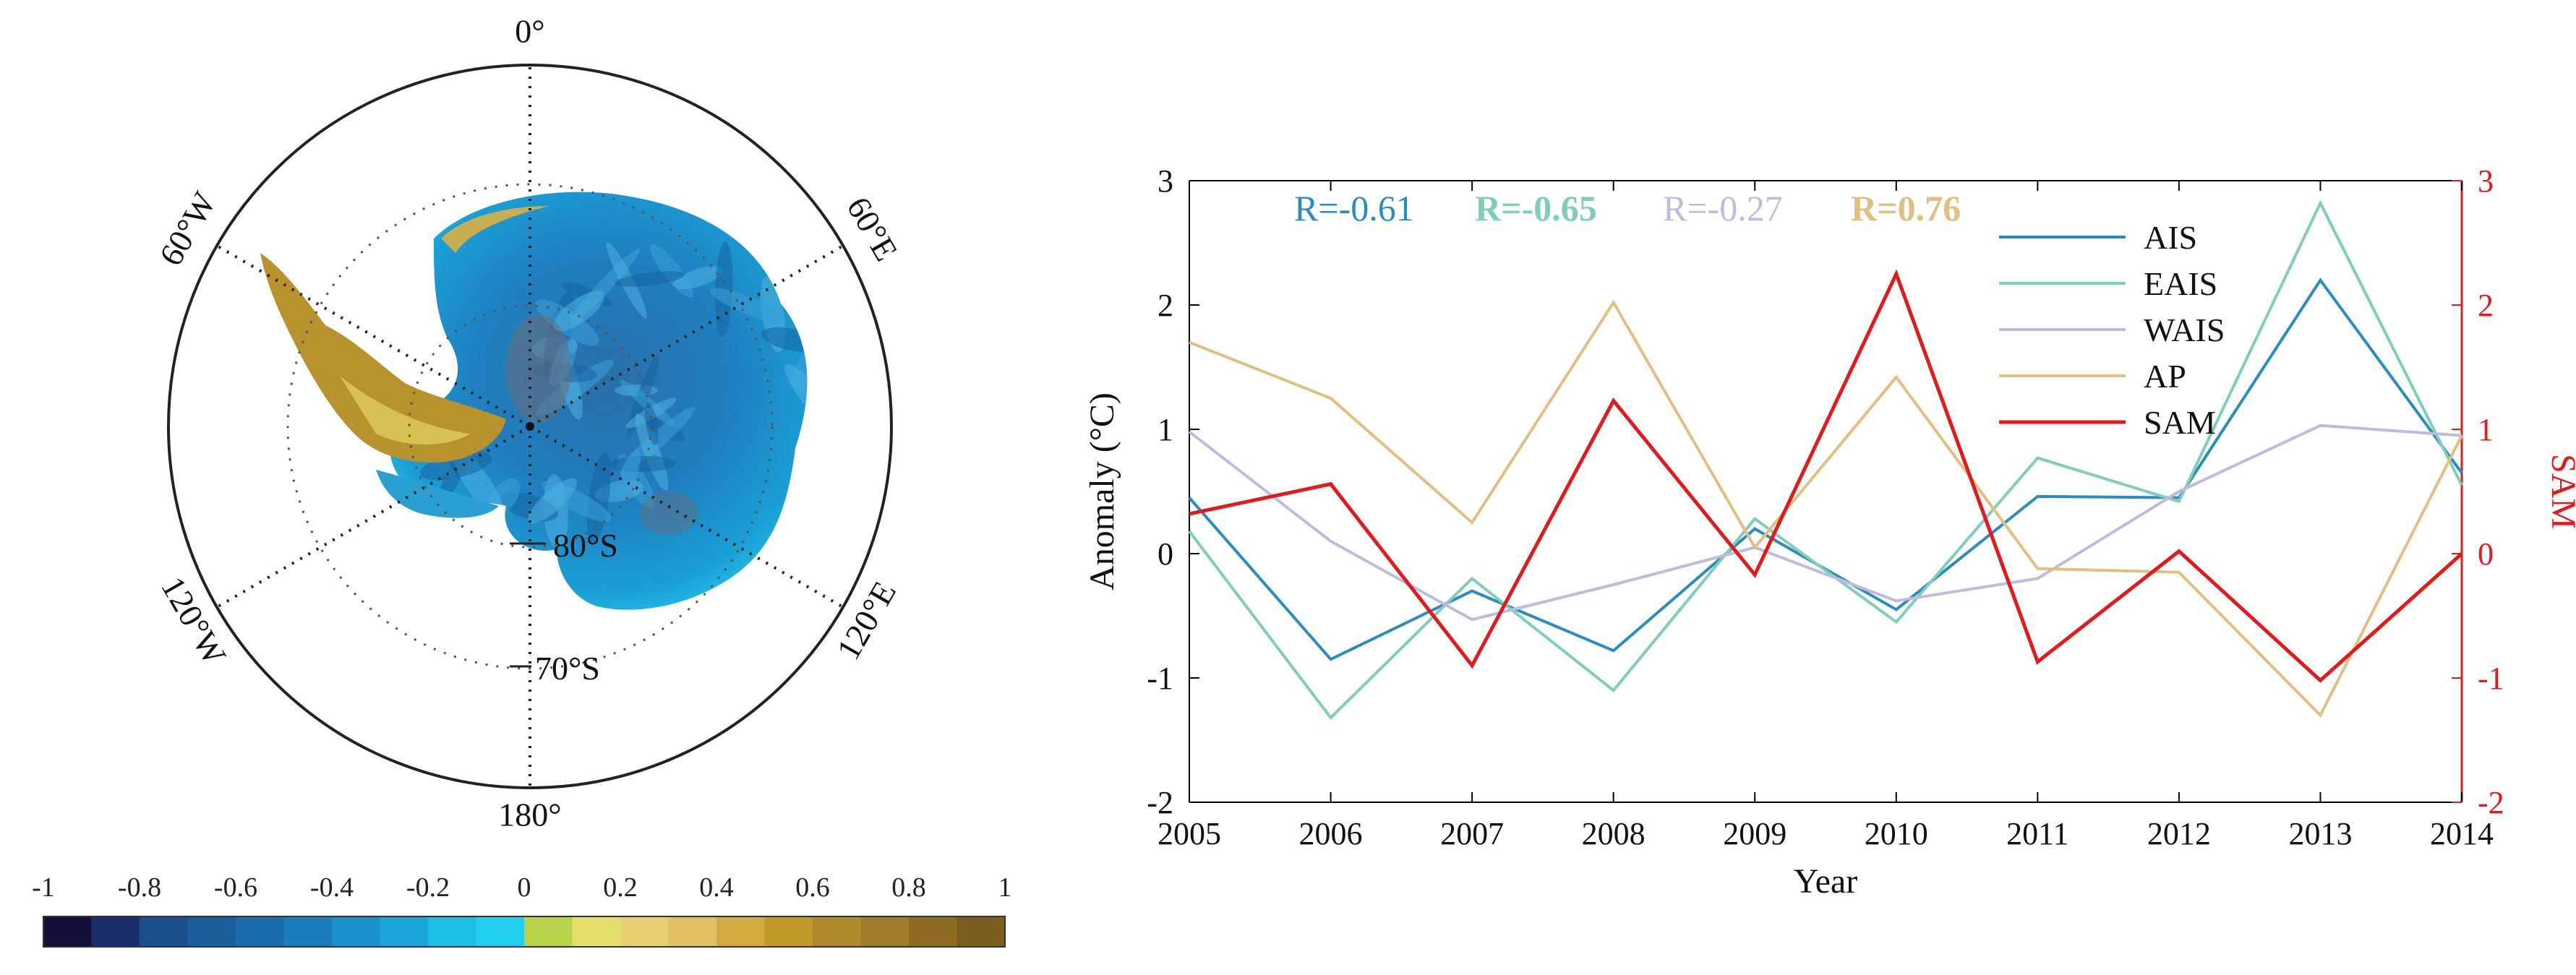  What do you see at coordinates (812, 887) in the screenshot?
I see `colorbar-tick-label: 0.6` at bounding box center [812, 887].